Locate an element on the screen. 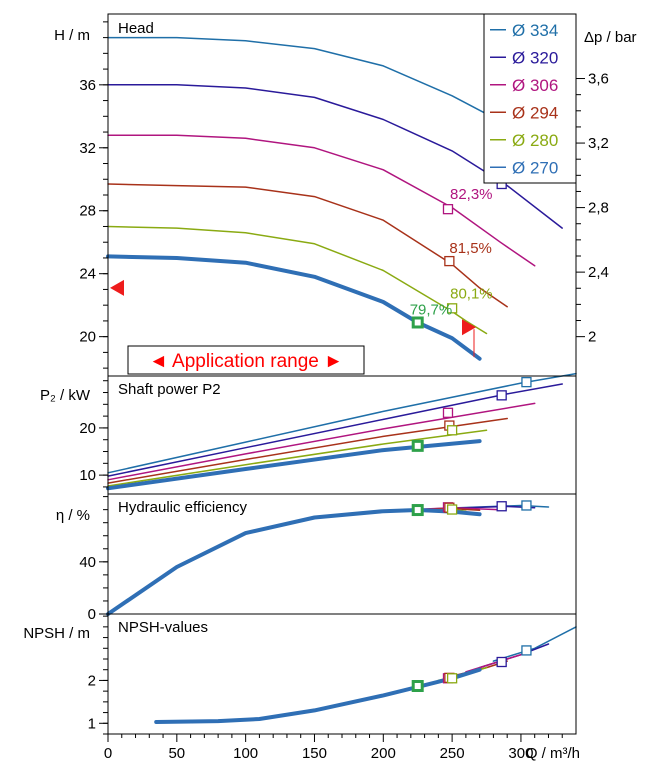 Image resolution: width=666 pixels, height=774 pixels. panel-title: Head is located at coordinates (136, 28).